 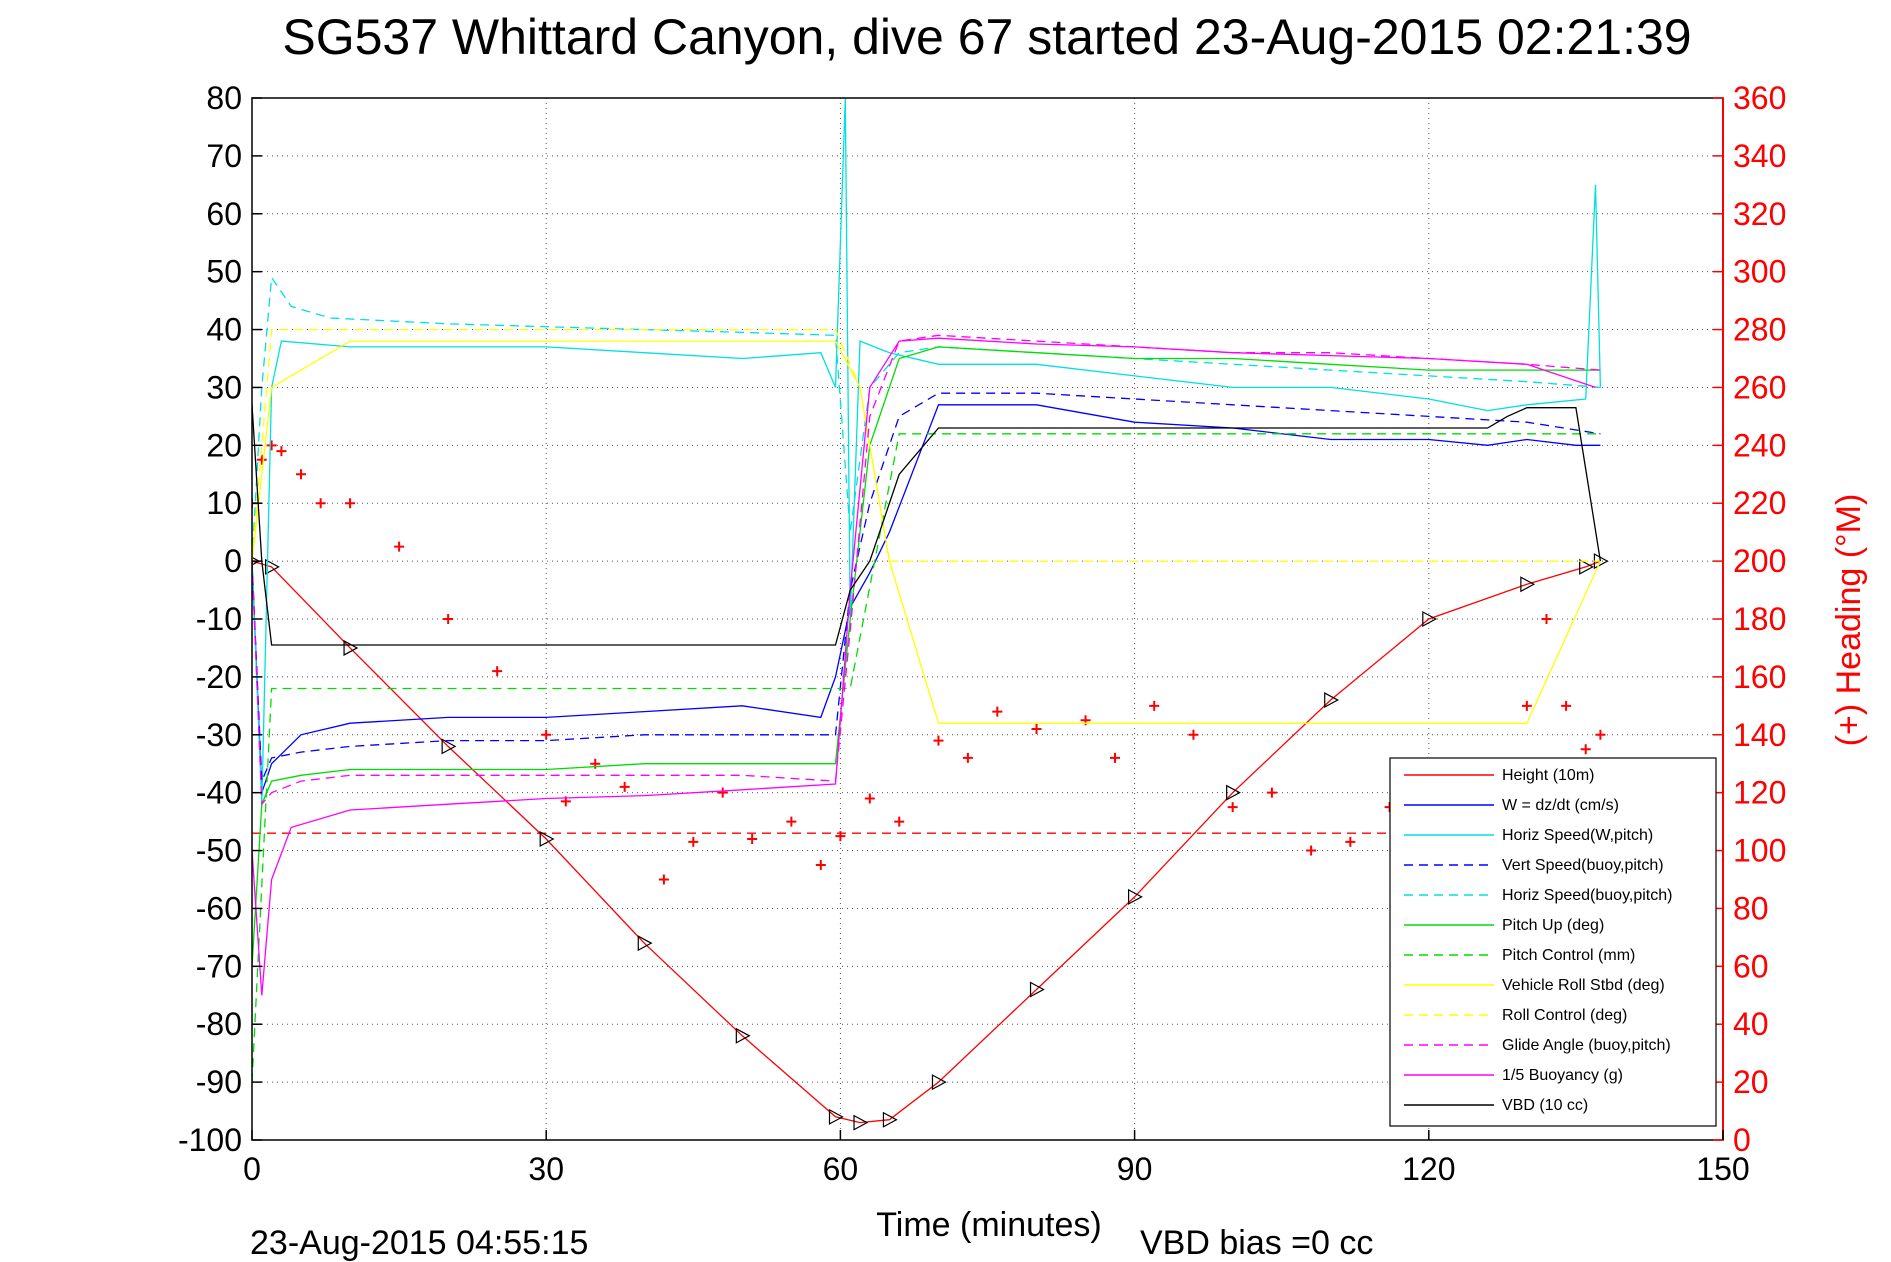 What do you see at coordinates (1545, 1105) in the screenshot?
I see `legend-label-11: VBD (10 cc)` at bounding box center [1545, 1105].